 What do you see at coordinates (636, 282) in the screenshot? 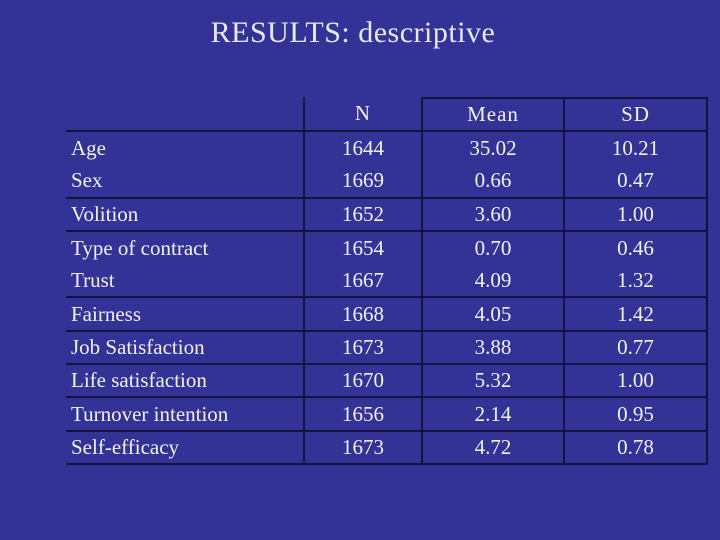
I see `sd-value: 1.32` at bounding box center [636, 282].